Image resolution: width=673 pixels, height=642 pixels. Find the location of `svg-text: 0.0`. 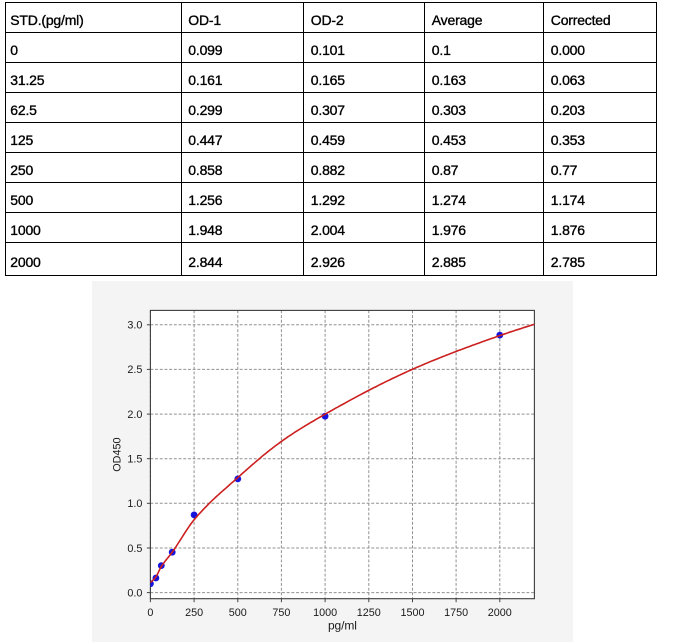

svg-text: 0.0 is located at coordinates (134, 593).